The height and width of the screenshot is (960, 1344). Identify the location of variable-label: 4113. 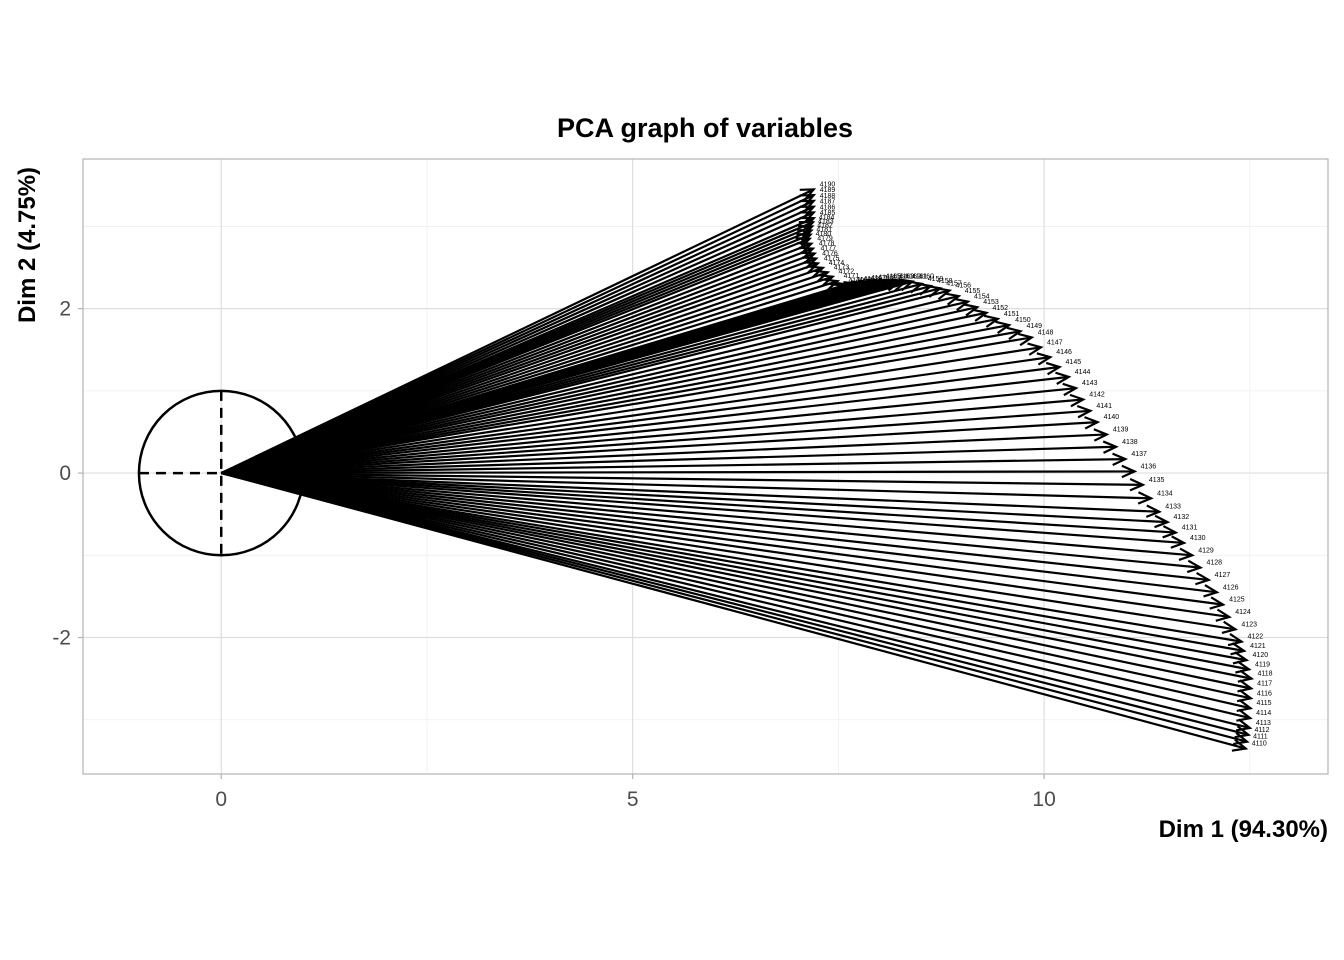
(1263, 723).